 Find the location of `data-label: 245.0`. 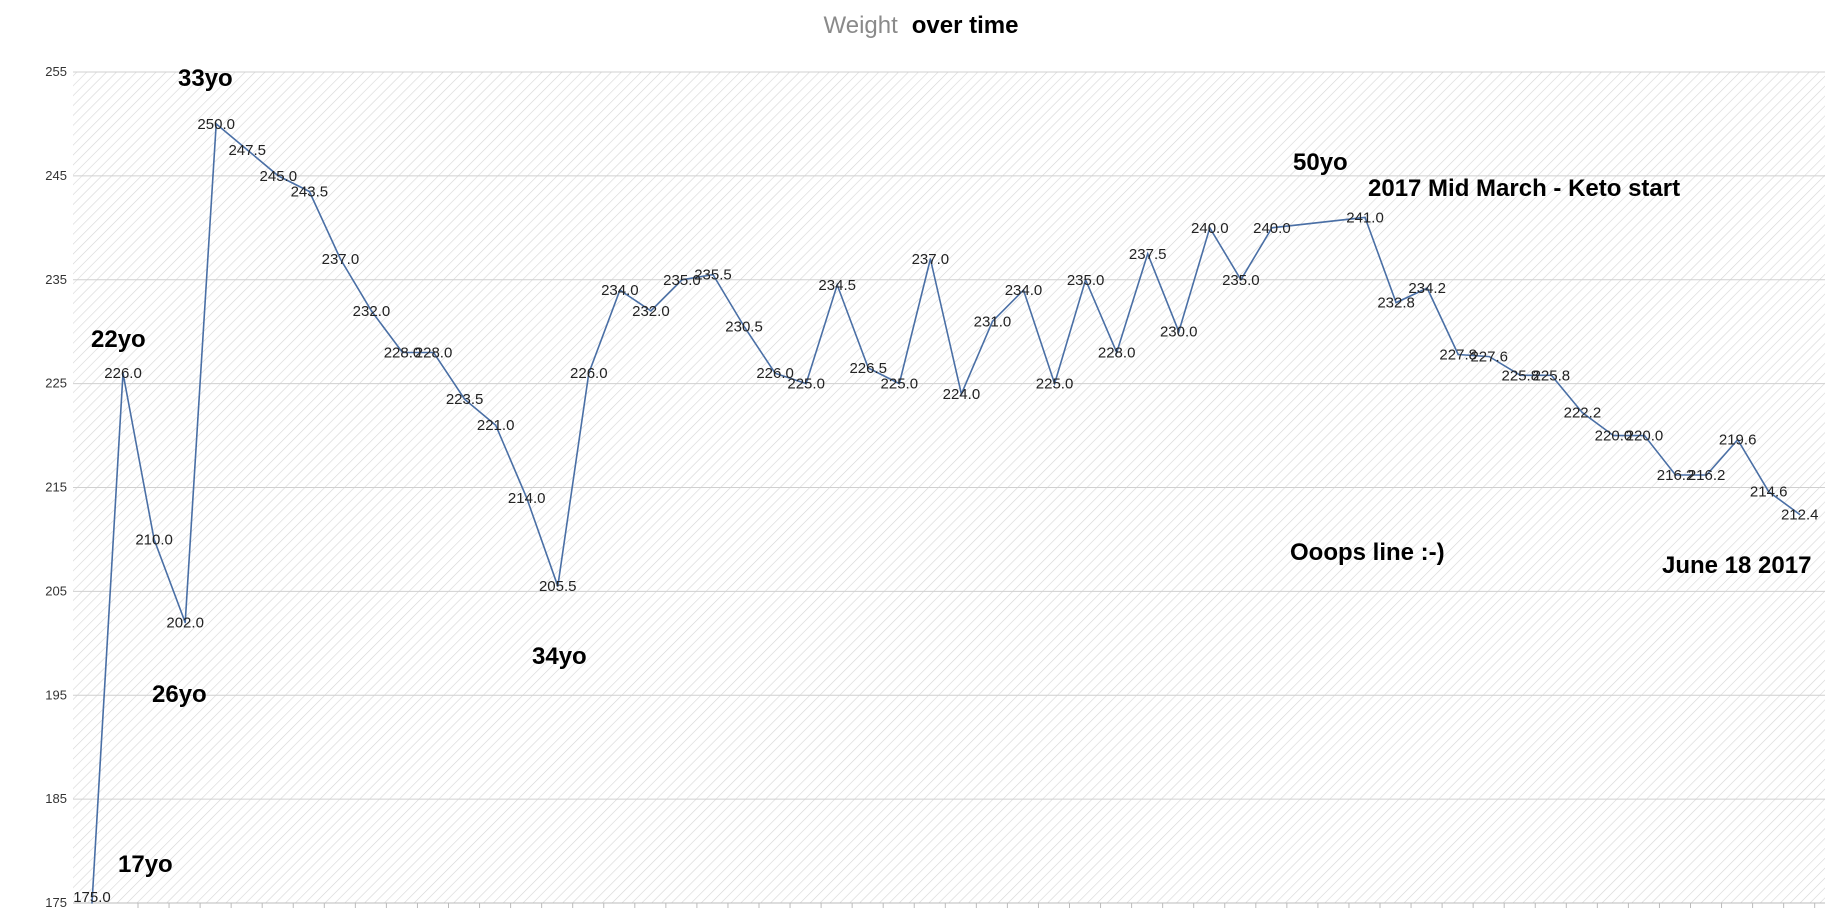

data-label: 245.0 is located at coordinates (279, 176).